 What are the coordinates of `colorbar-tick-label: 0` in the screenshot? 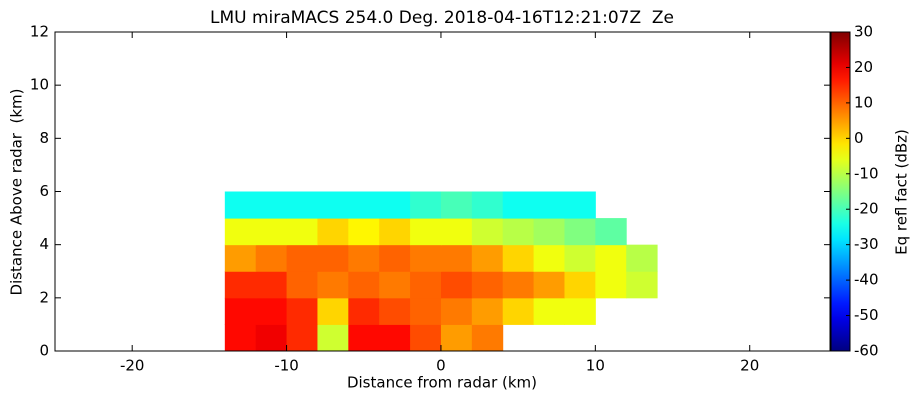 It's located at (859, 138).